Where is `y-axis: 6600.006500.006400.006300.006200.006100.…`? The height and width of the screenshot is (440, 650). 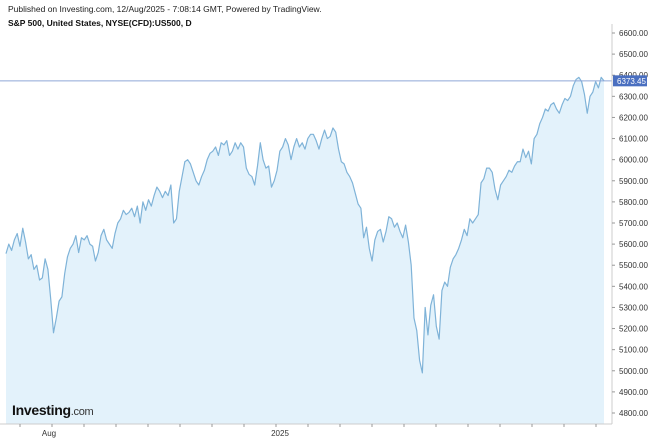 y-axis: 6600.006500.006400.006300.006200.006100.… is located at coordinates (629, 224).